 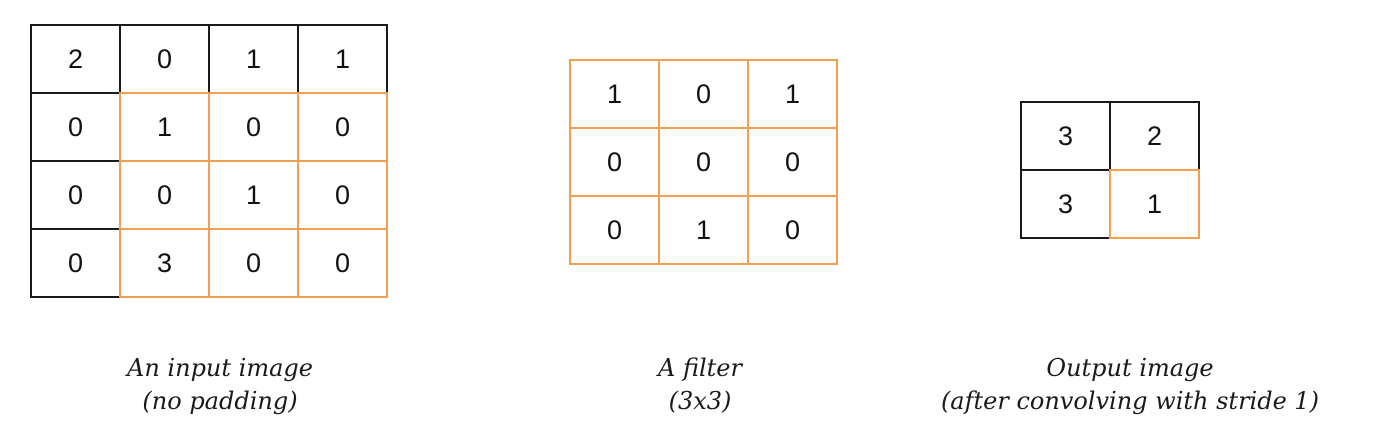 What do you see at coordinates (164, 59) in the screenshot?
I see `input-image-cell-r1-c2: 0` at bounding box center [164, 59].